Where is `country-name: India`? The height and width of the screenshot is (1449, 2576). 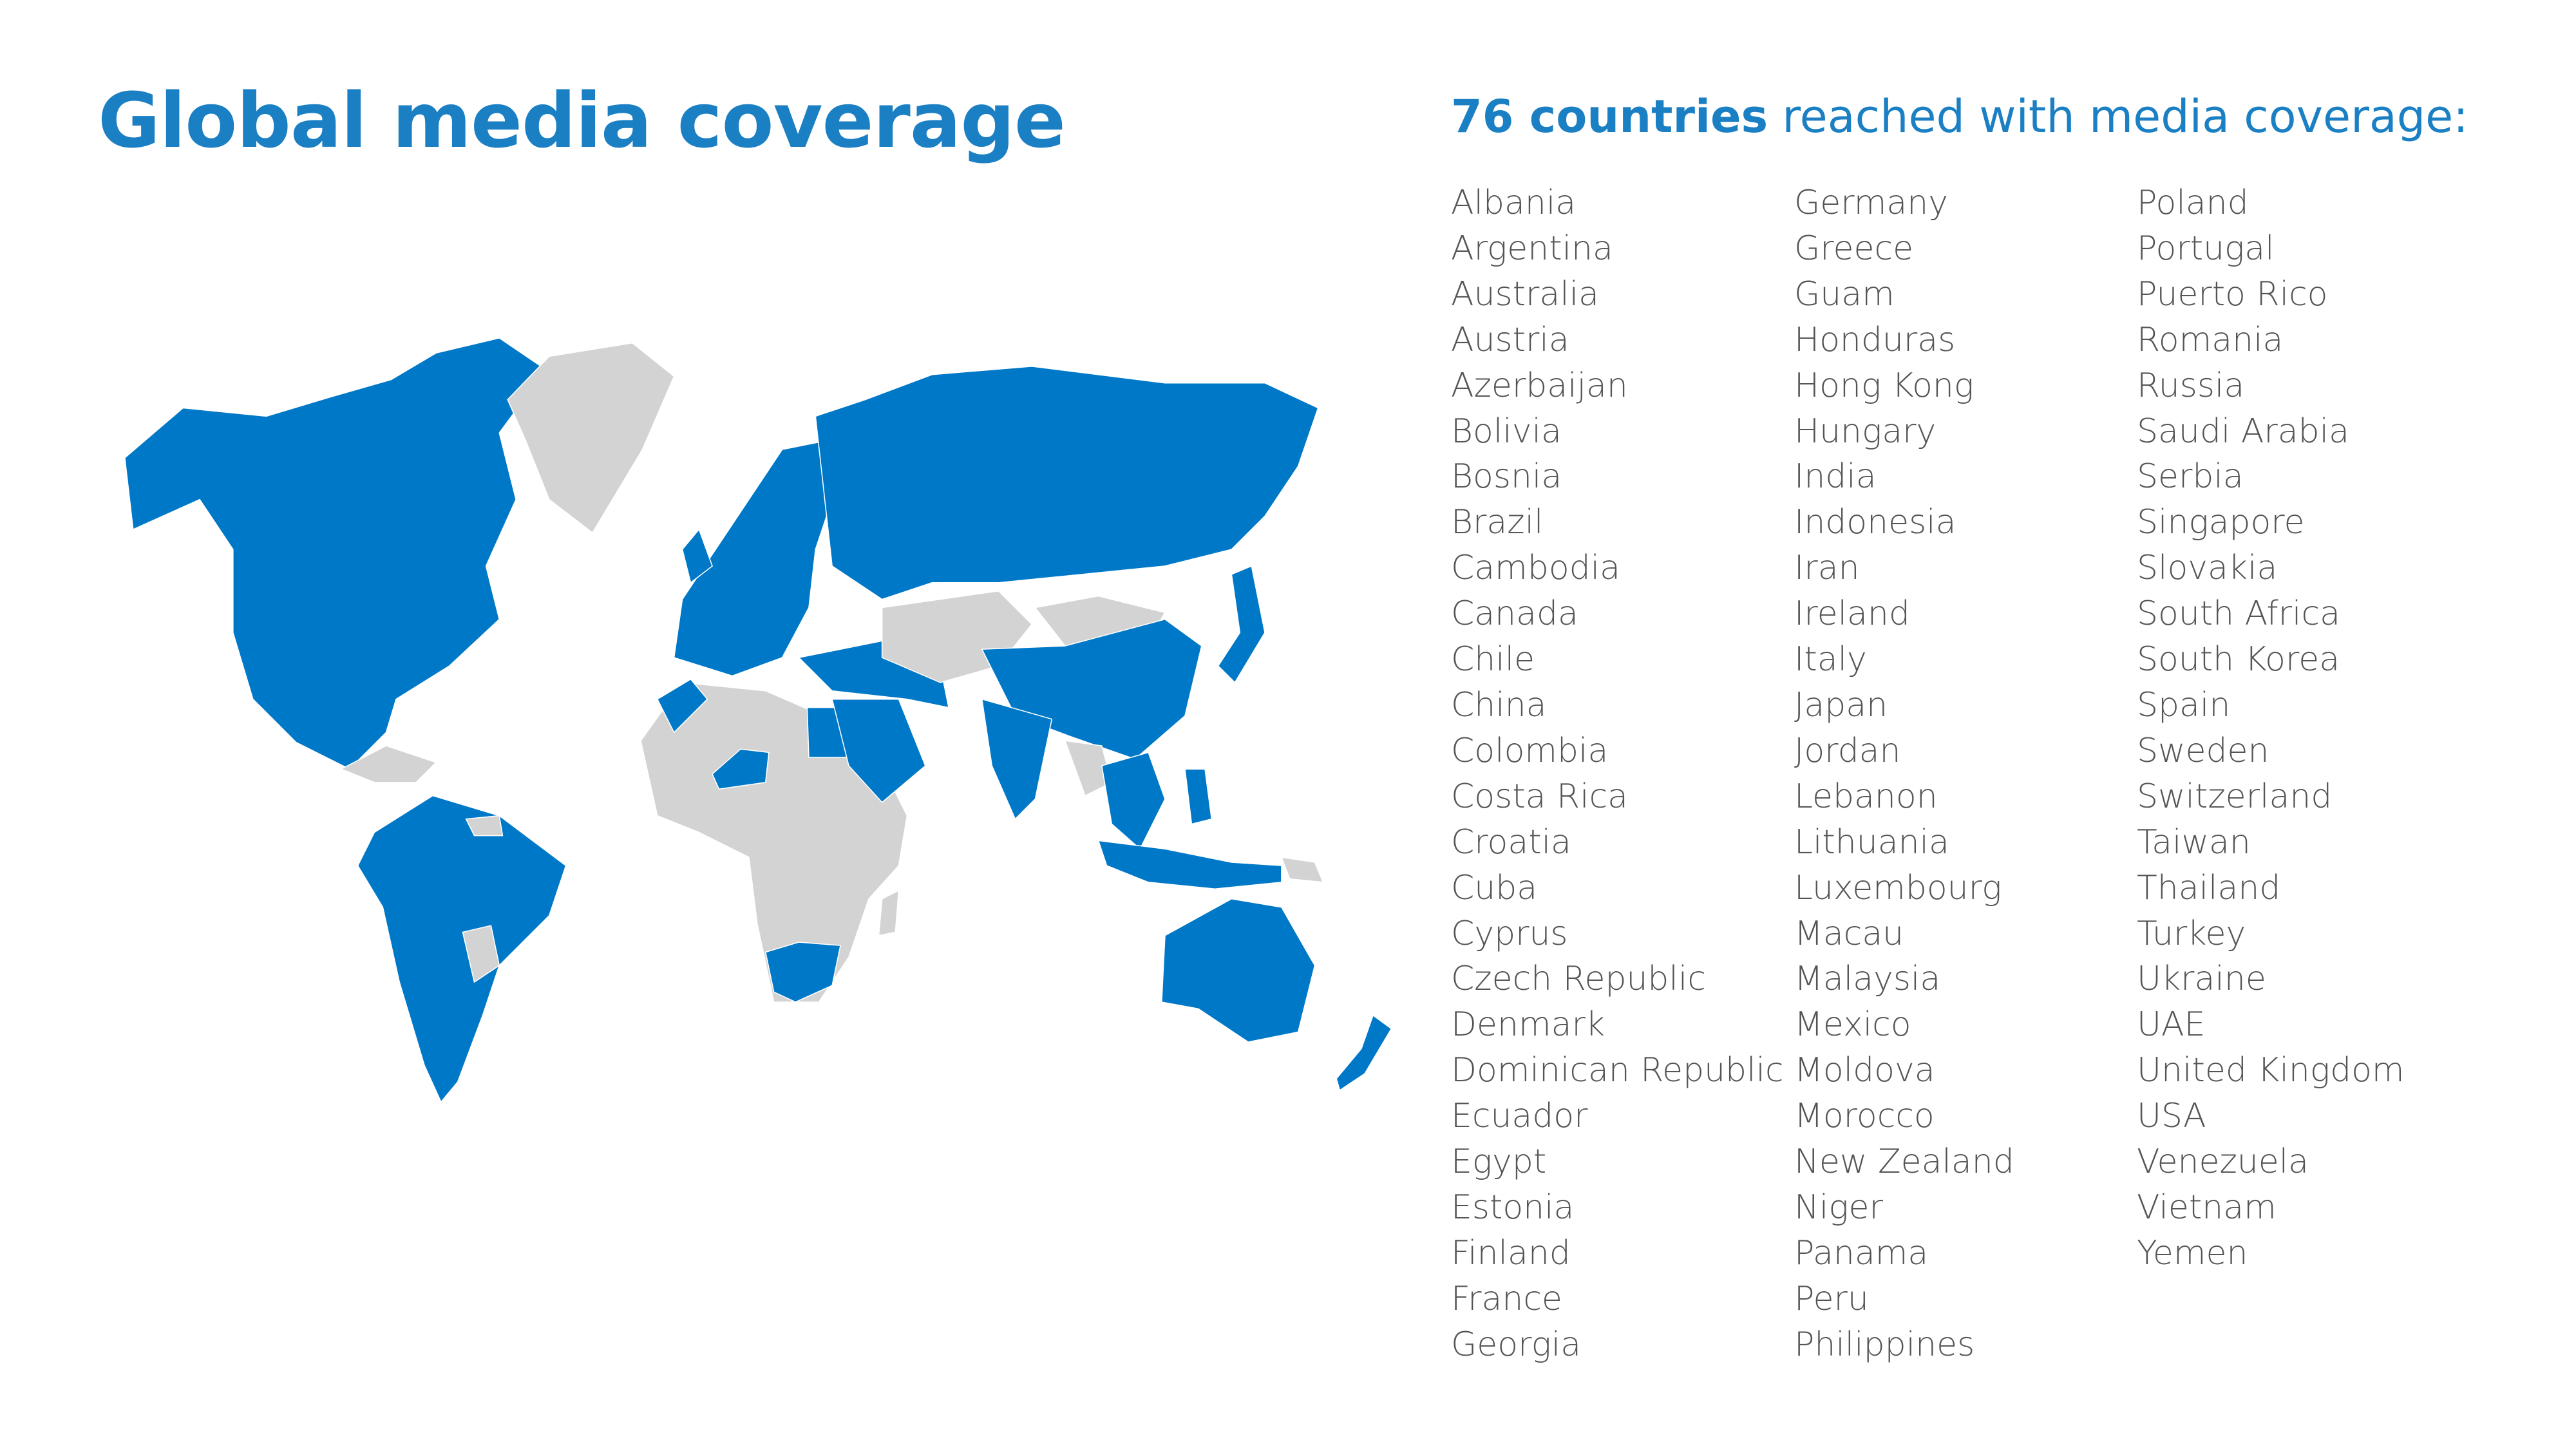 country-name: India is located at coordinates (1836, 477).